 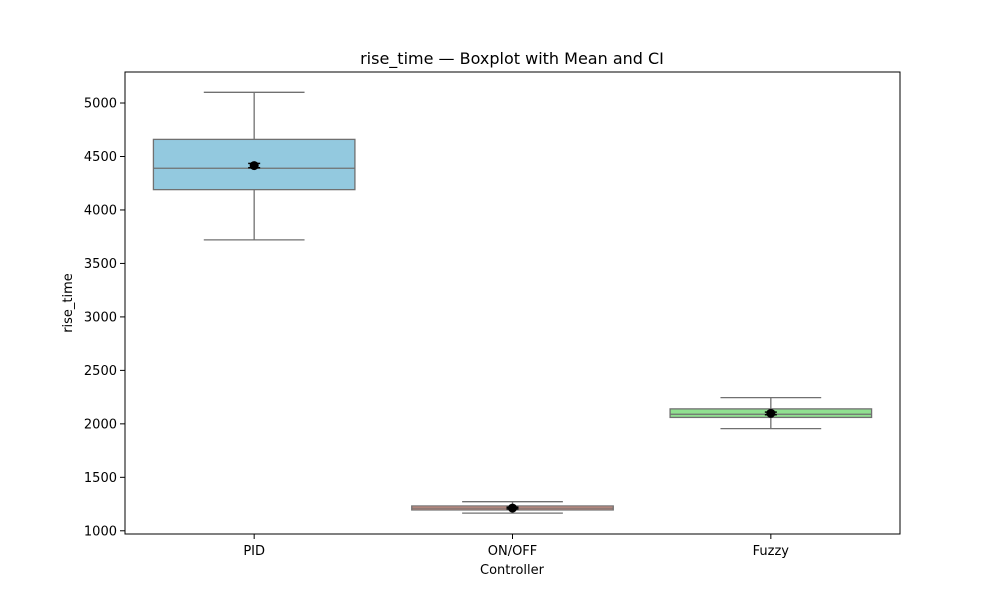 I want to click on box-pid, so click(x=254, y=166).